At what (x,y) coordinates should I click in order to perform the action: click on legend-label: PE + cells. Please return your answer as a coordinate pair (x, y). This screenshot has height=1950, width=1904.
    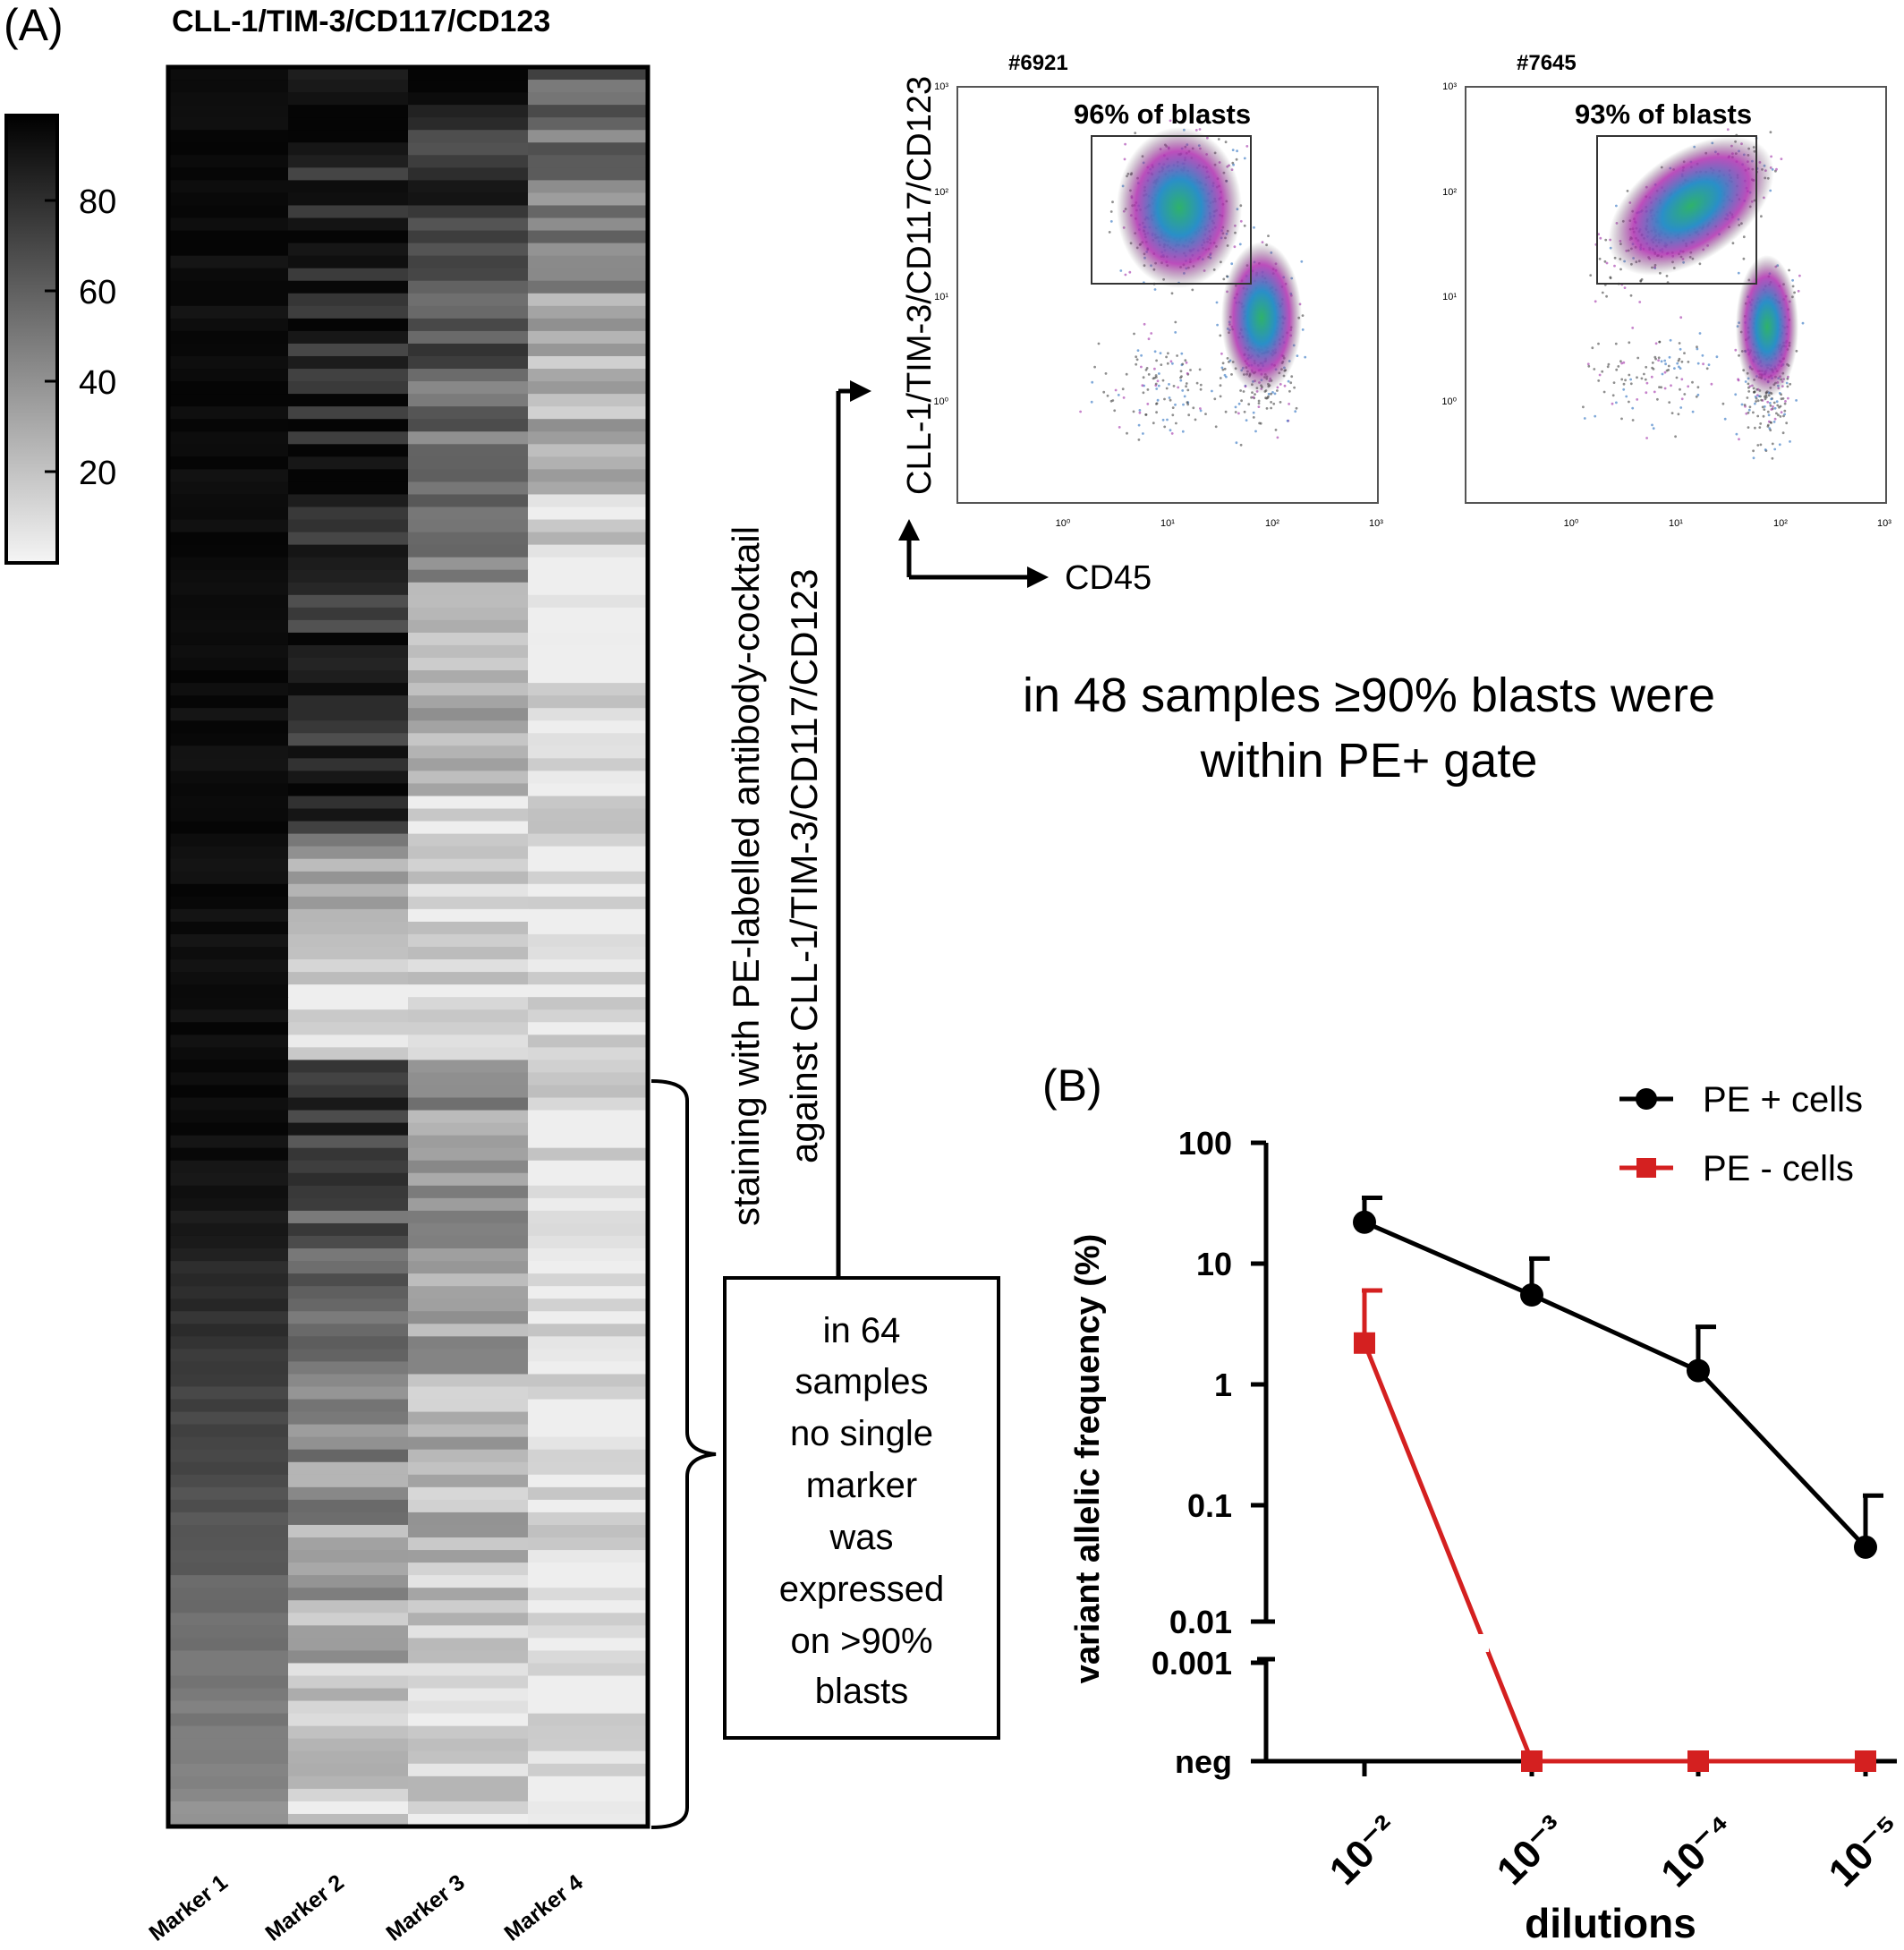
    Looking at the image, I should click on (1783, 1100).